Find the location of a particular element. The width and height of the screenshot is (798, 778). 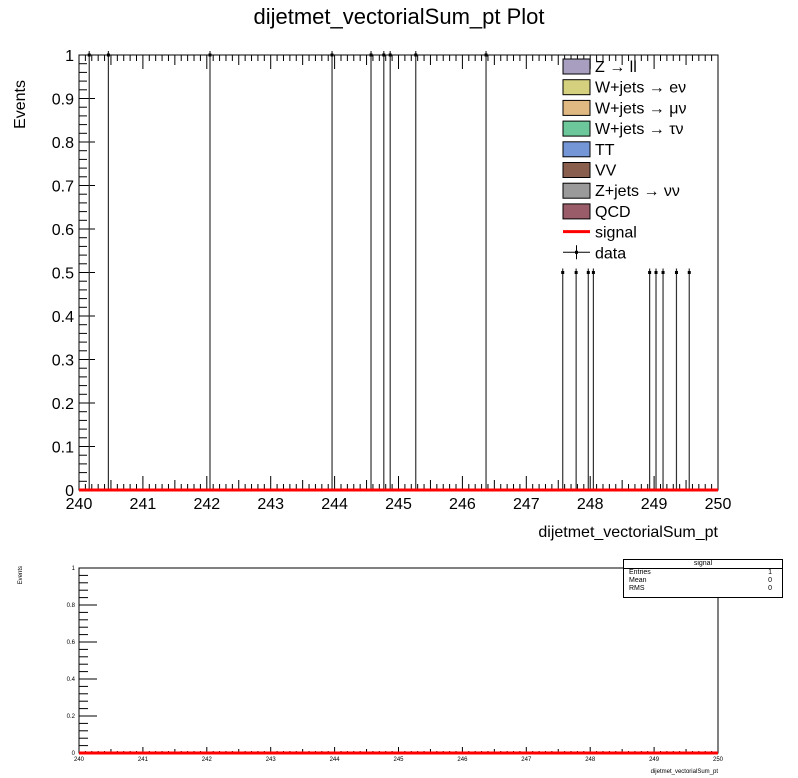

y-tick-label: 0.3 is located at coordinates (63, 361).